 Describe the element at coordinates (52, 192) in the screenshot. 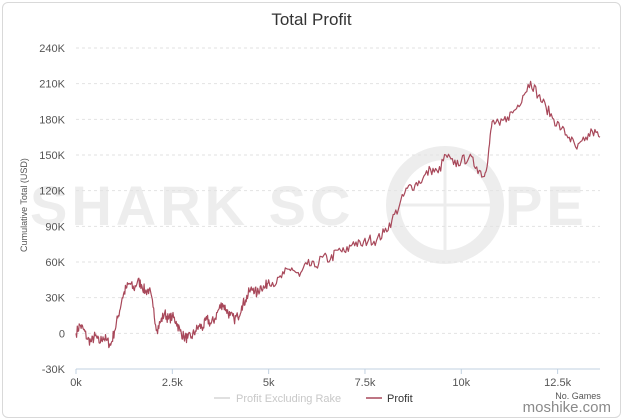

I see `y-tick-label: 120K` at that location.